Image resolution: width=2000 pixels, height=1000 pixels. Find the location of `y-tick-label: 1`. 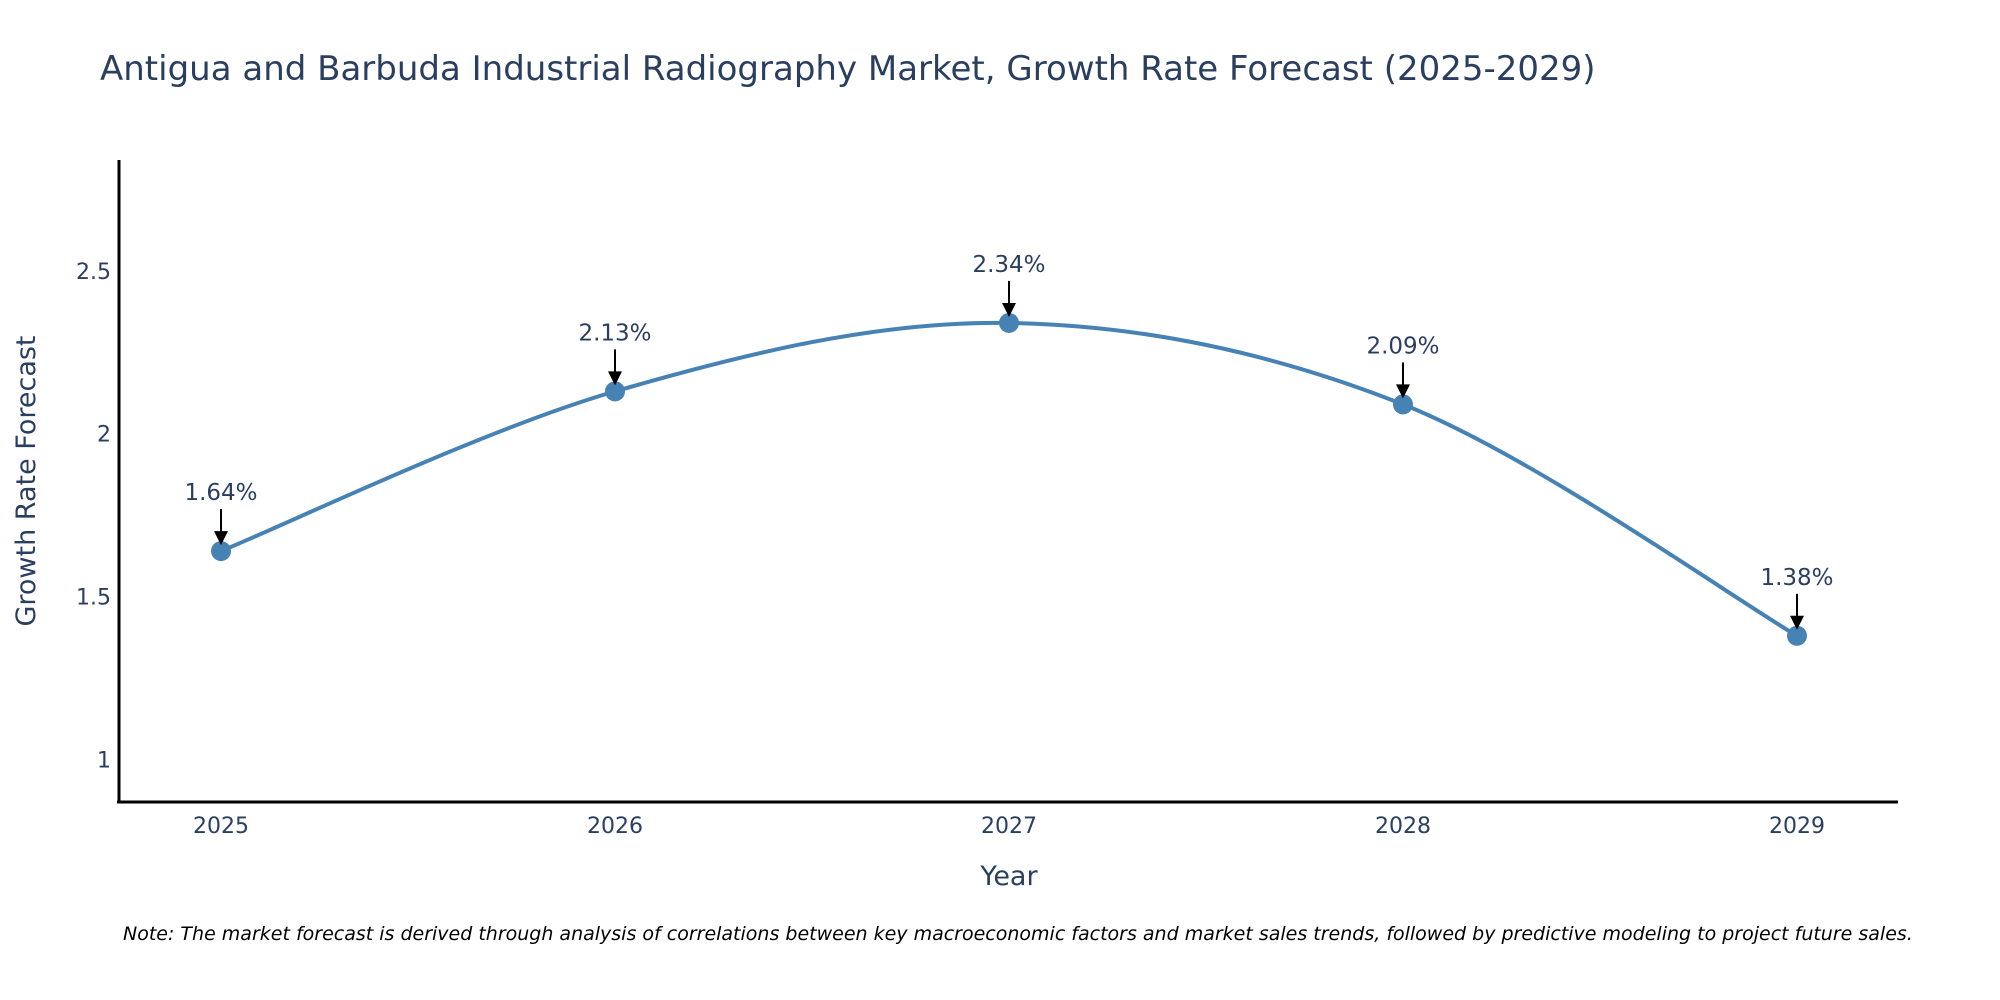

y-tick-label: 1 is located at coordinates (104, 761).